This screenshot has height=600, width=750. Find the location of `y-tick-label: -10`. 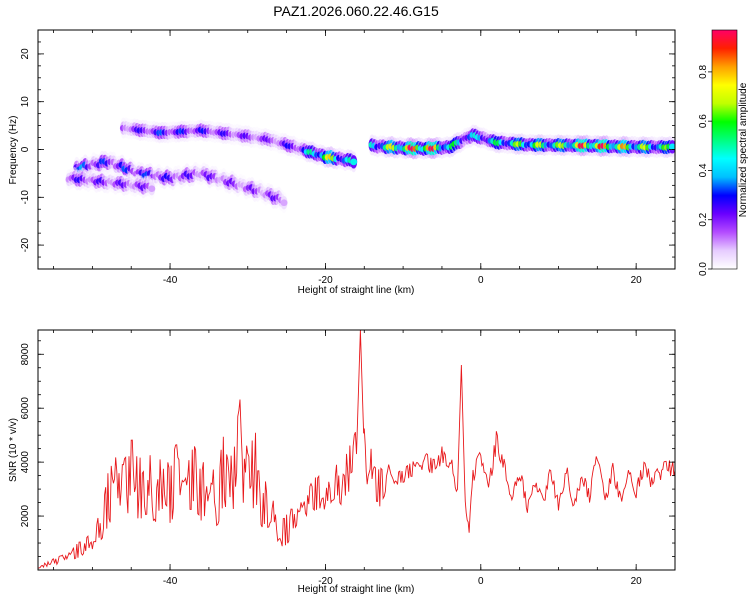

y-tick-label: -10 is located at coordinates (25, 197).